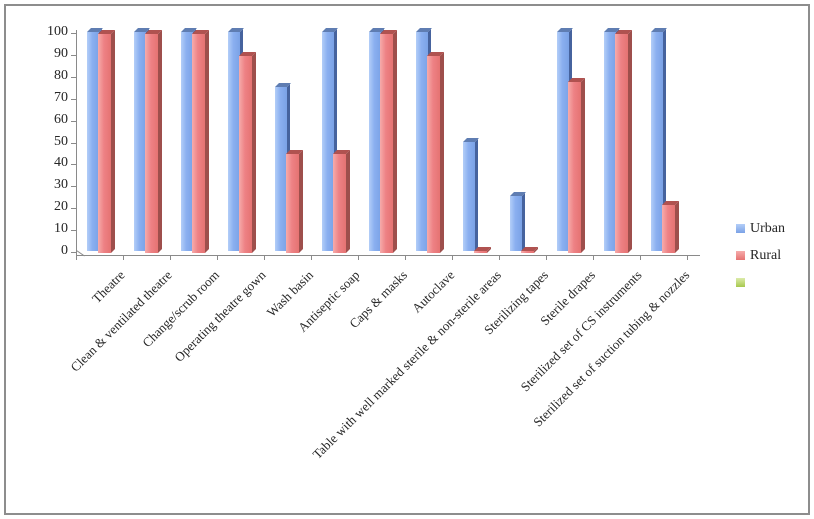  Describe the element at coordinates (760, 282) in the screenshot. I see `legend-item-empty` at that location.